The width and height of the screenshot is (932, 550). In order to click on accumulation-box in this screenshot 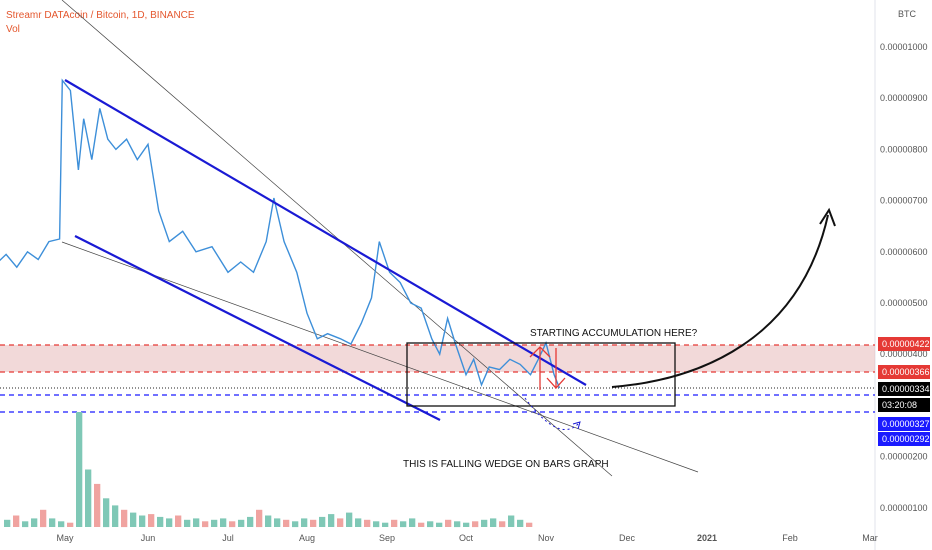, I will do `click(541, 374)`.